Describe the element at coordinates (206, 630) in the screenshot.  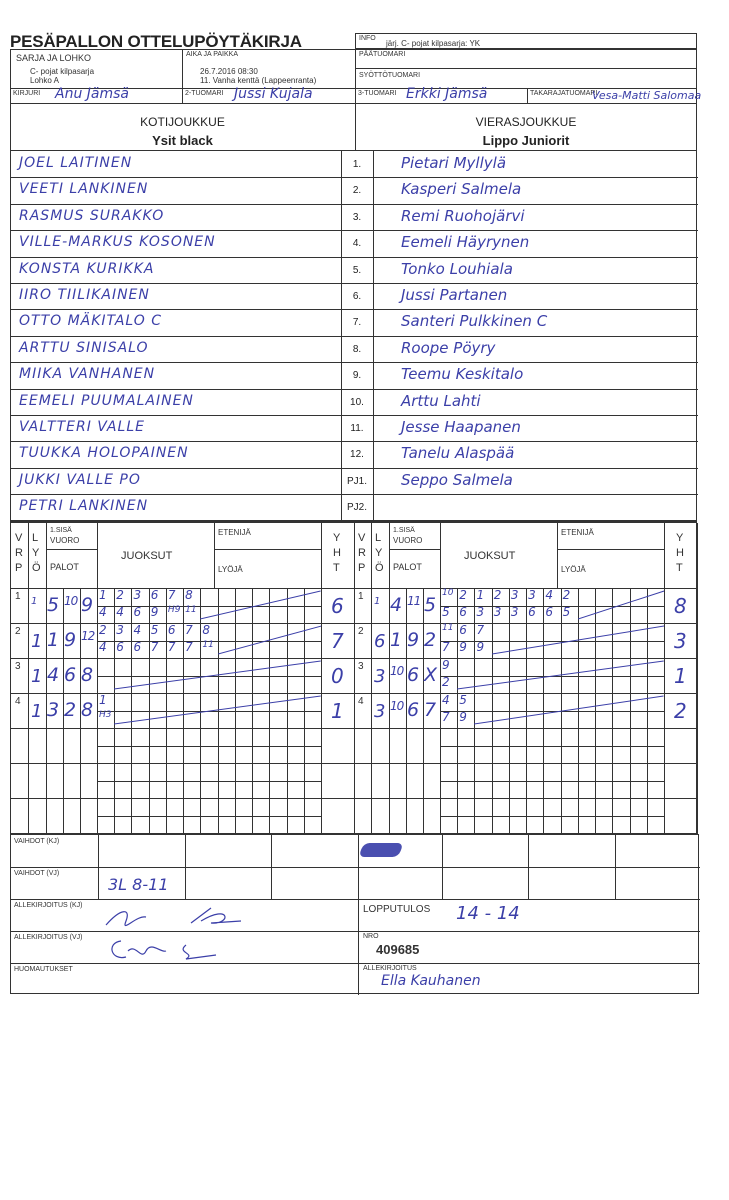
I see `run-top-value: 8` at that location.